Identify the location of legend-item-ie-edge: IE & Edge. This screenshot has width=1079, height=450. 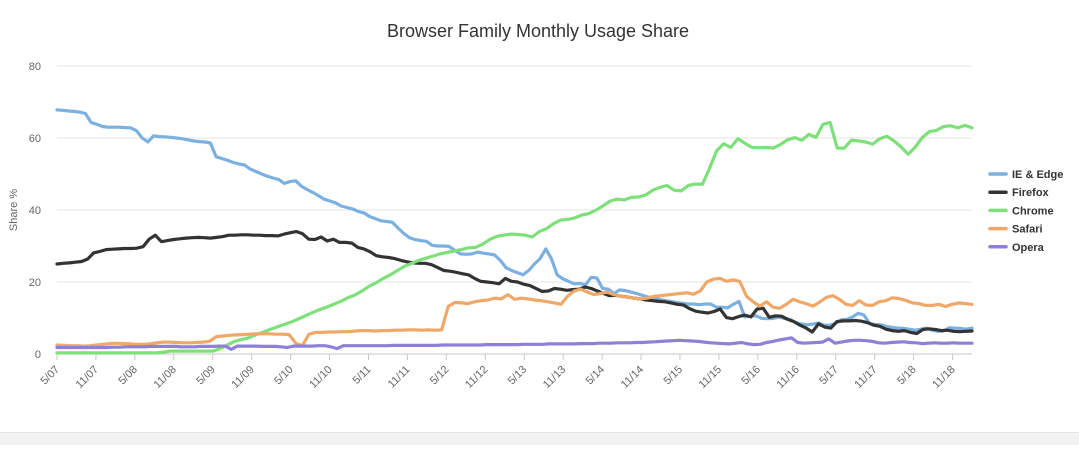
(1025, 175).